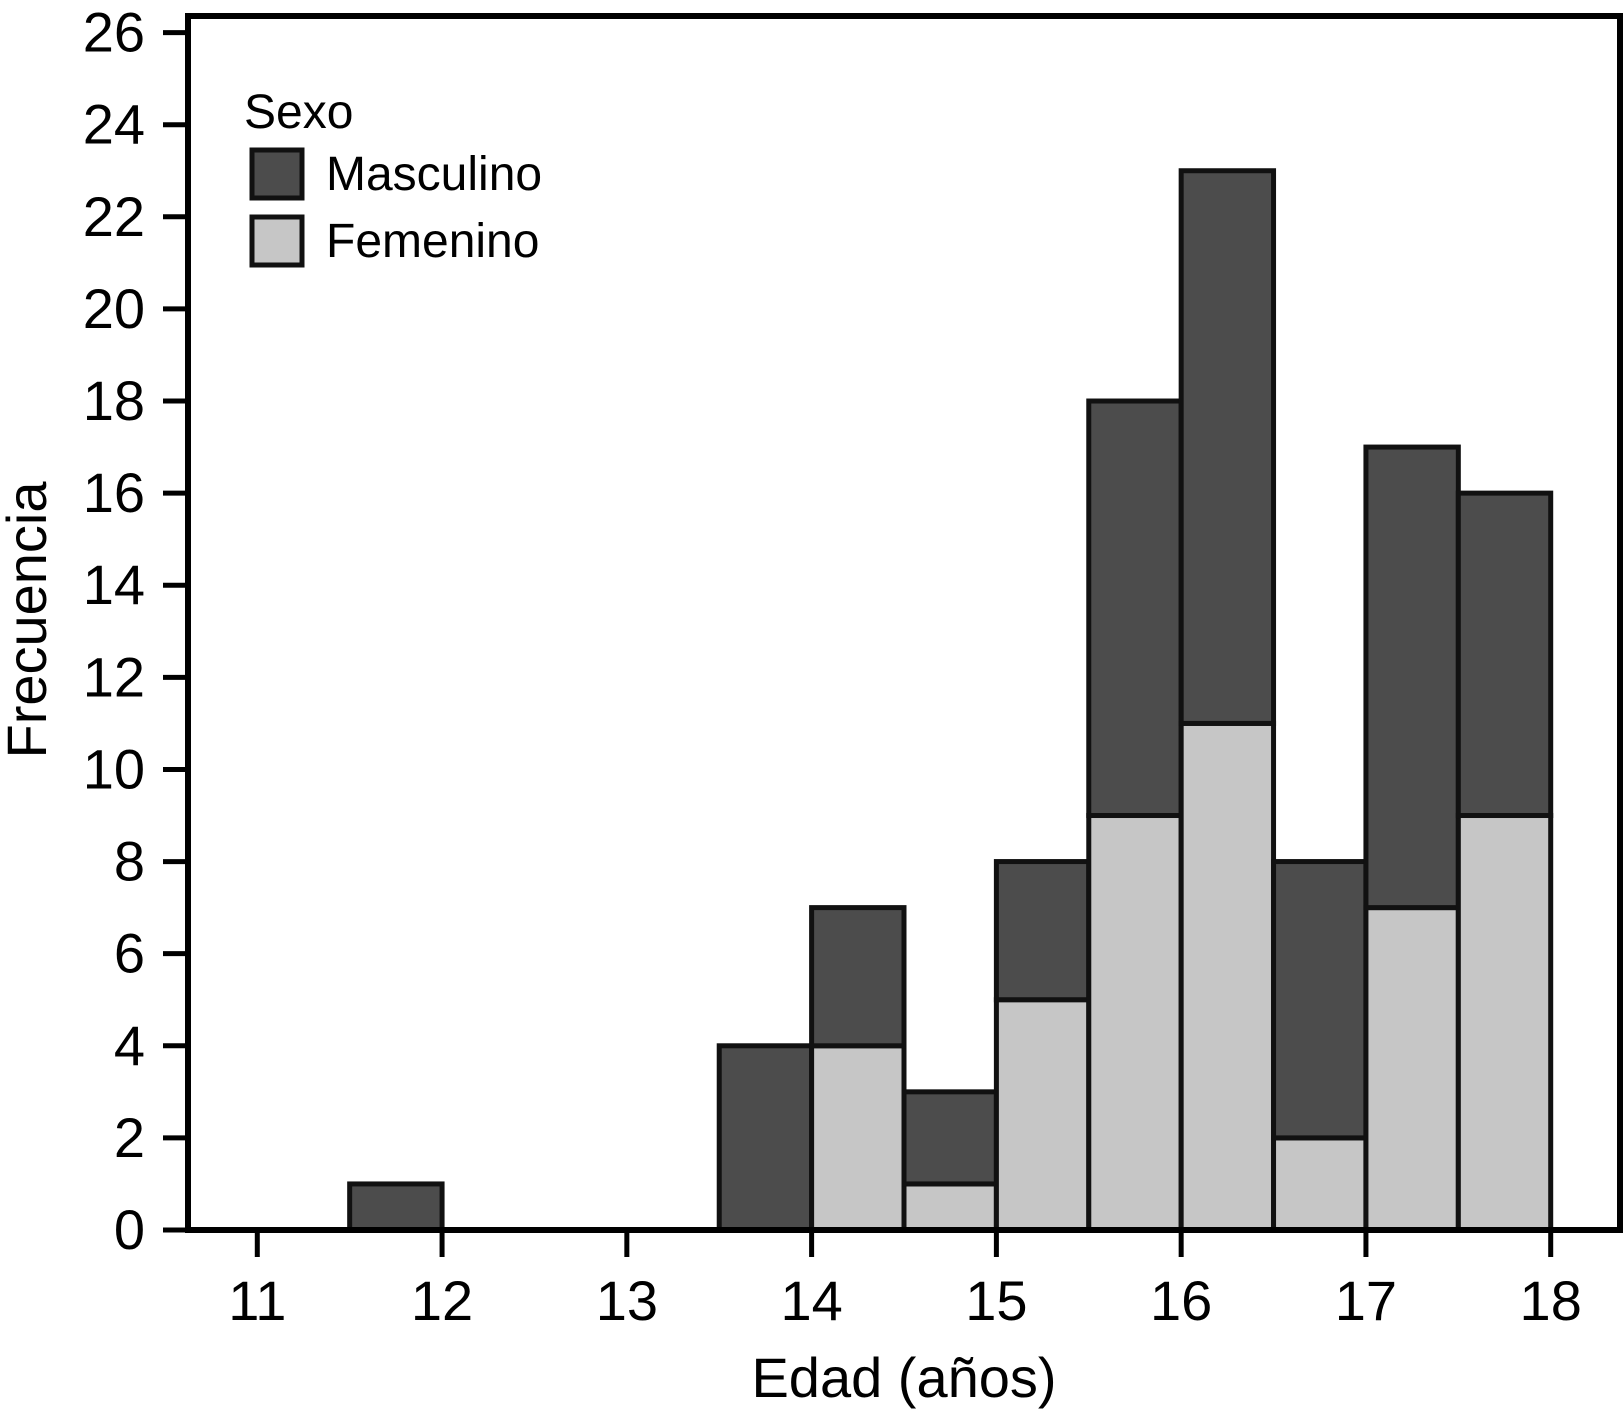  What do you see at coordinates (434, 174) in the screenshot?
I see `legend-label-masculino: Masculino` at bounding box center [434, 174].